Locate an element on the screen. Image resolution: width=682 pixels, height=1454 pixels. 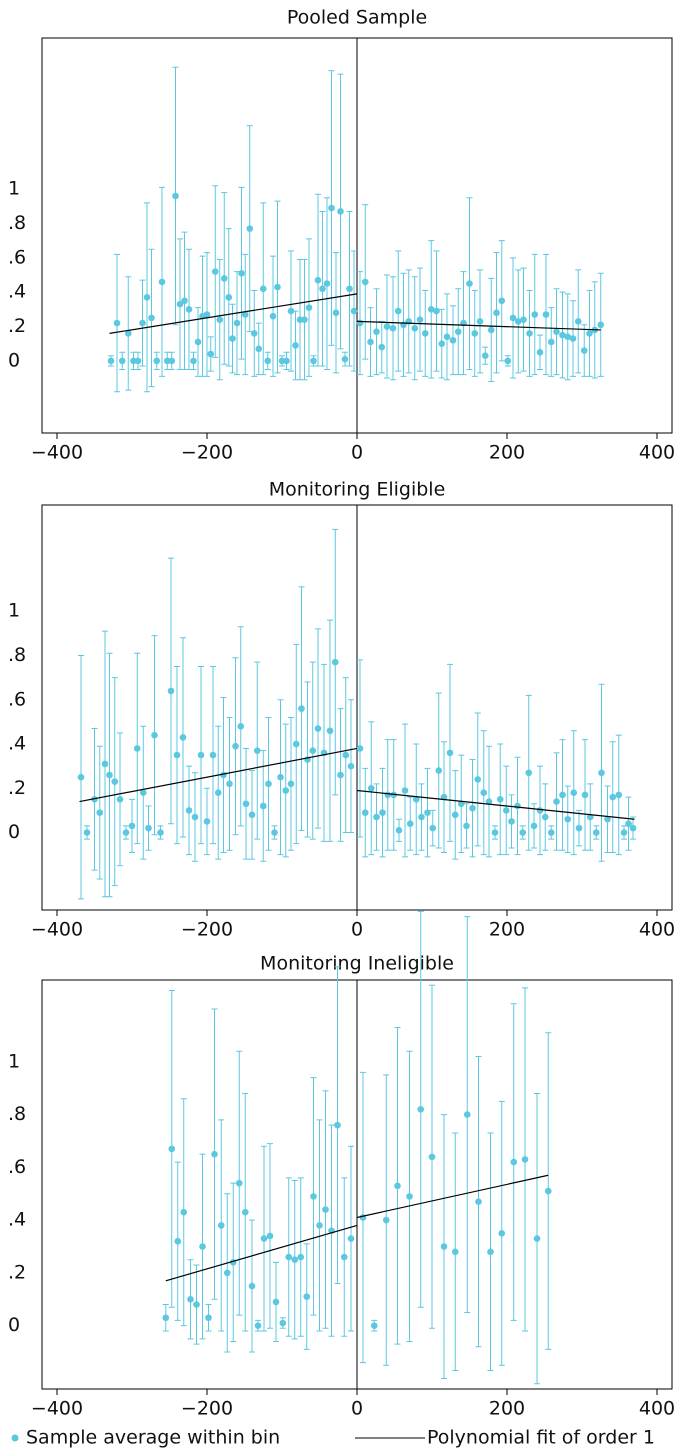
panel-title: Pooled Sample is located at coordinates (357, 18).